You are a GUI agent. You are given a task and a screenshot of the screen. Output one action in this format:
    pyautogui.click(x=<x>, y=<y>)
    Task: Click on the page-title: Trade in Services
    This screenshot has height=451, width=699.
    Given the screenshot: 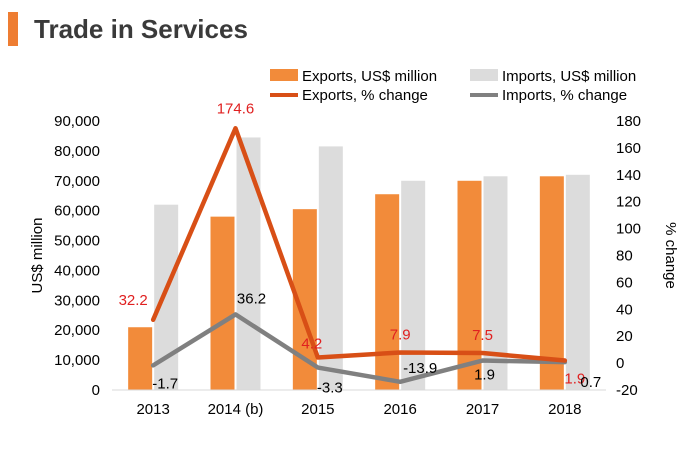 What is the action you would take?
    pyautogui.click(x=141, y=29)
    